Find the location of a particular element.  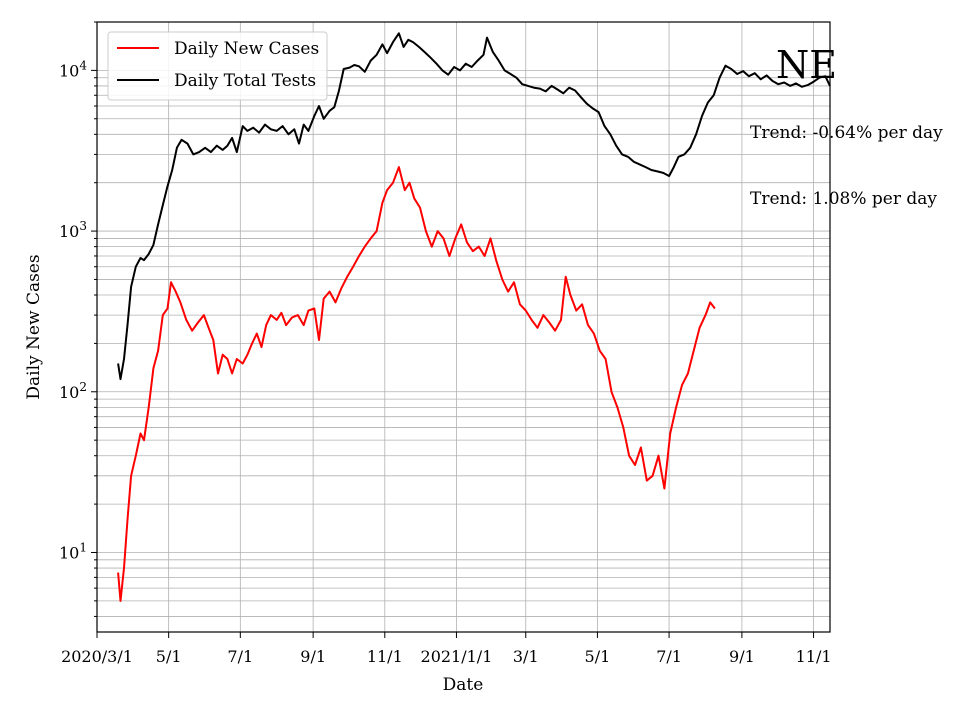

legend: Daily New Cases Daily Total Tests is located at coordinates (217, 66).